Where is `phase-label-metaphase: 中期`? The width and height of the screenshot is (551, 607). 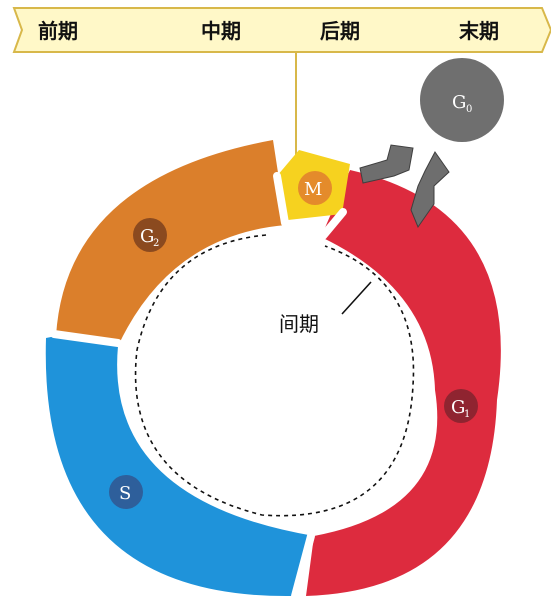 phase-label-metaphase: 中期 is located at coordinates (221, 31).